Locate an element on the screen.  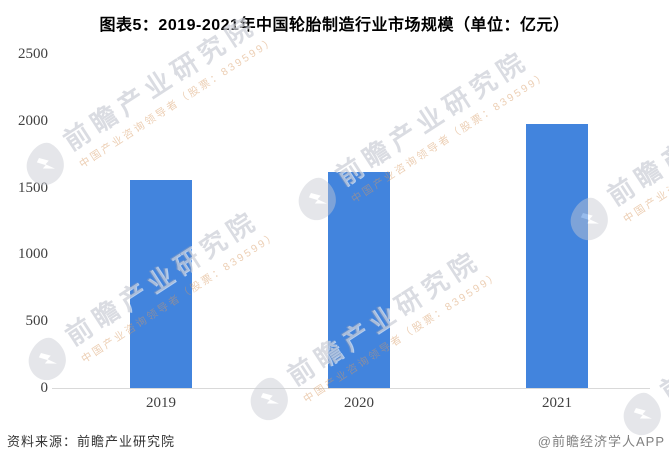
x-category-label: 2019 is located at coordinates (161, 403).